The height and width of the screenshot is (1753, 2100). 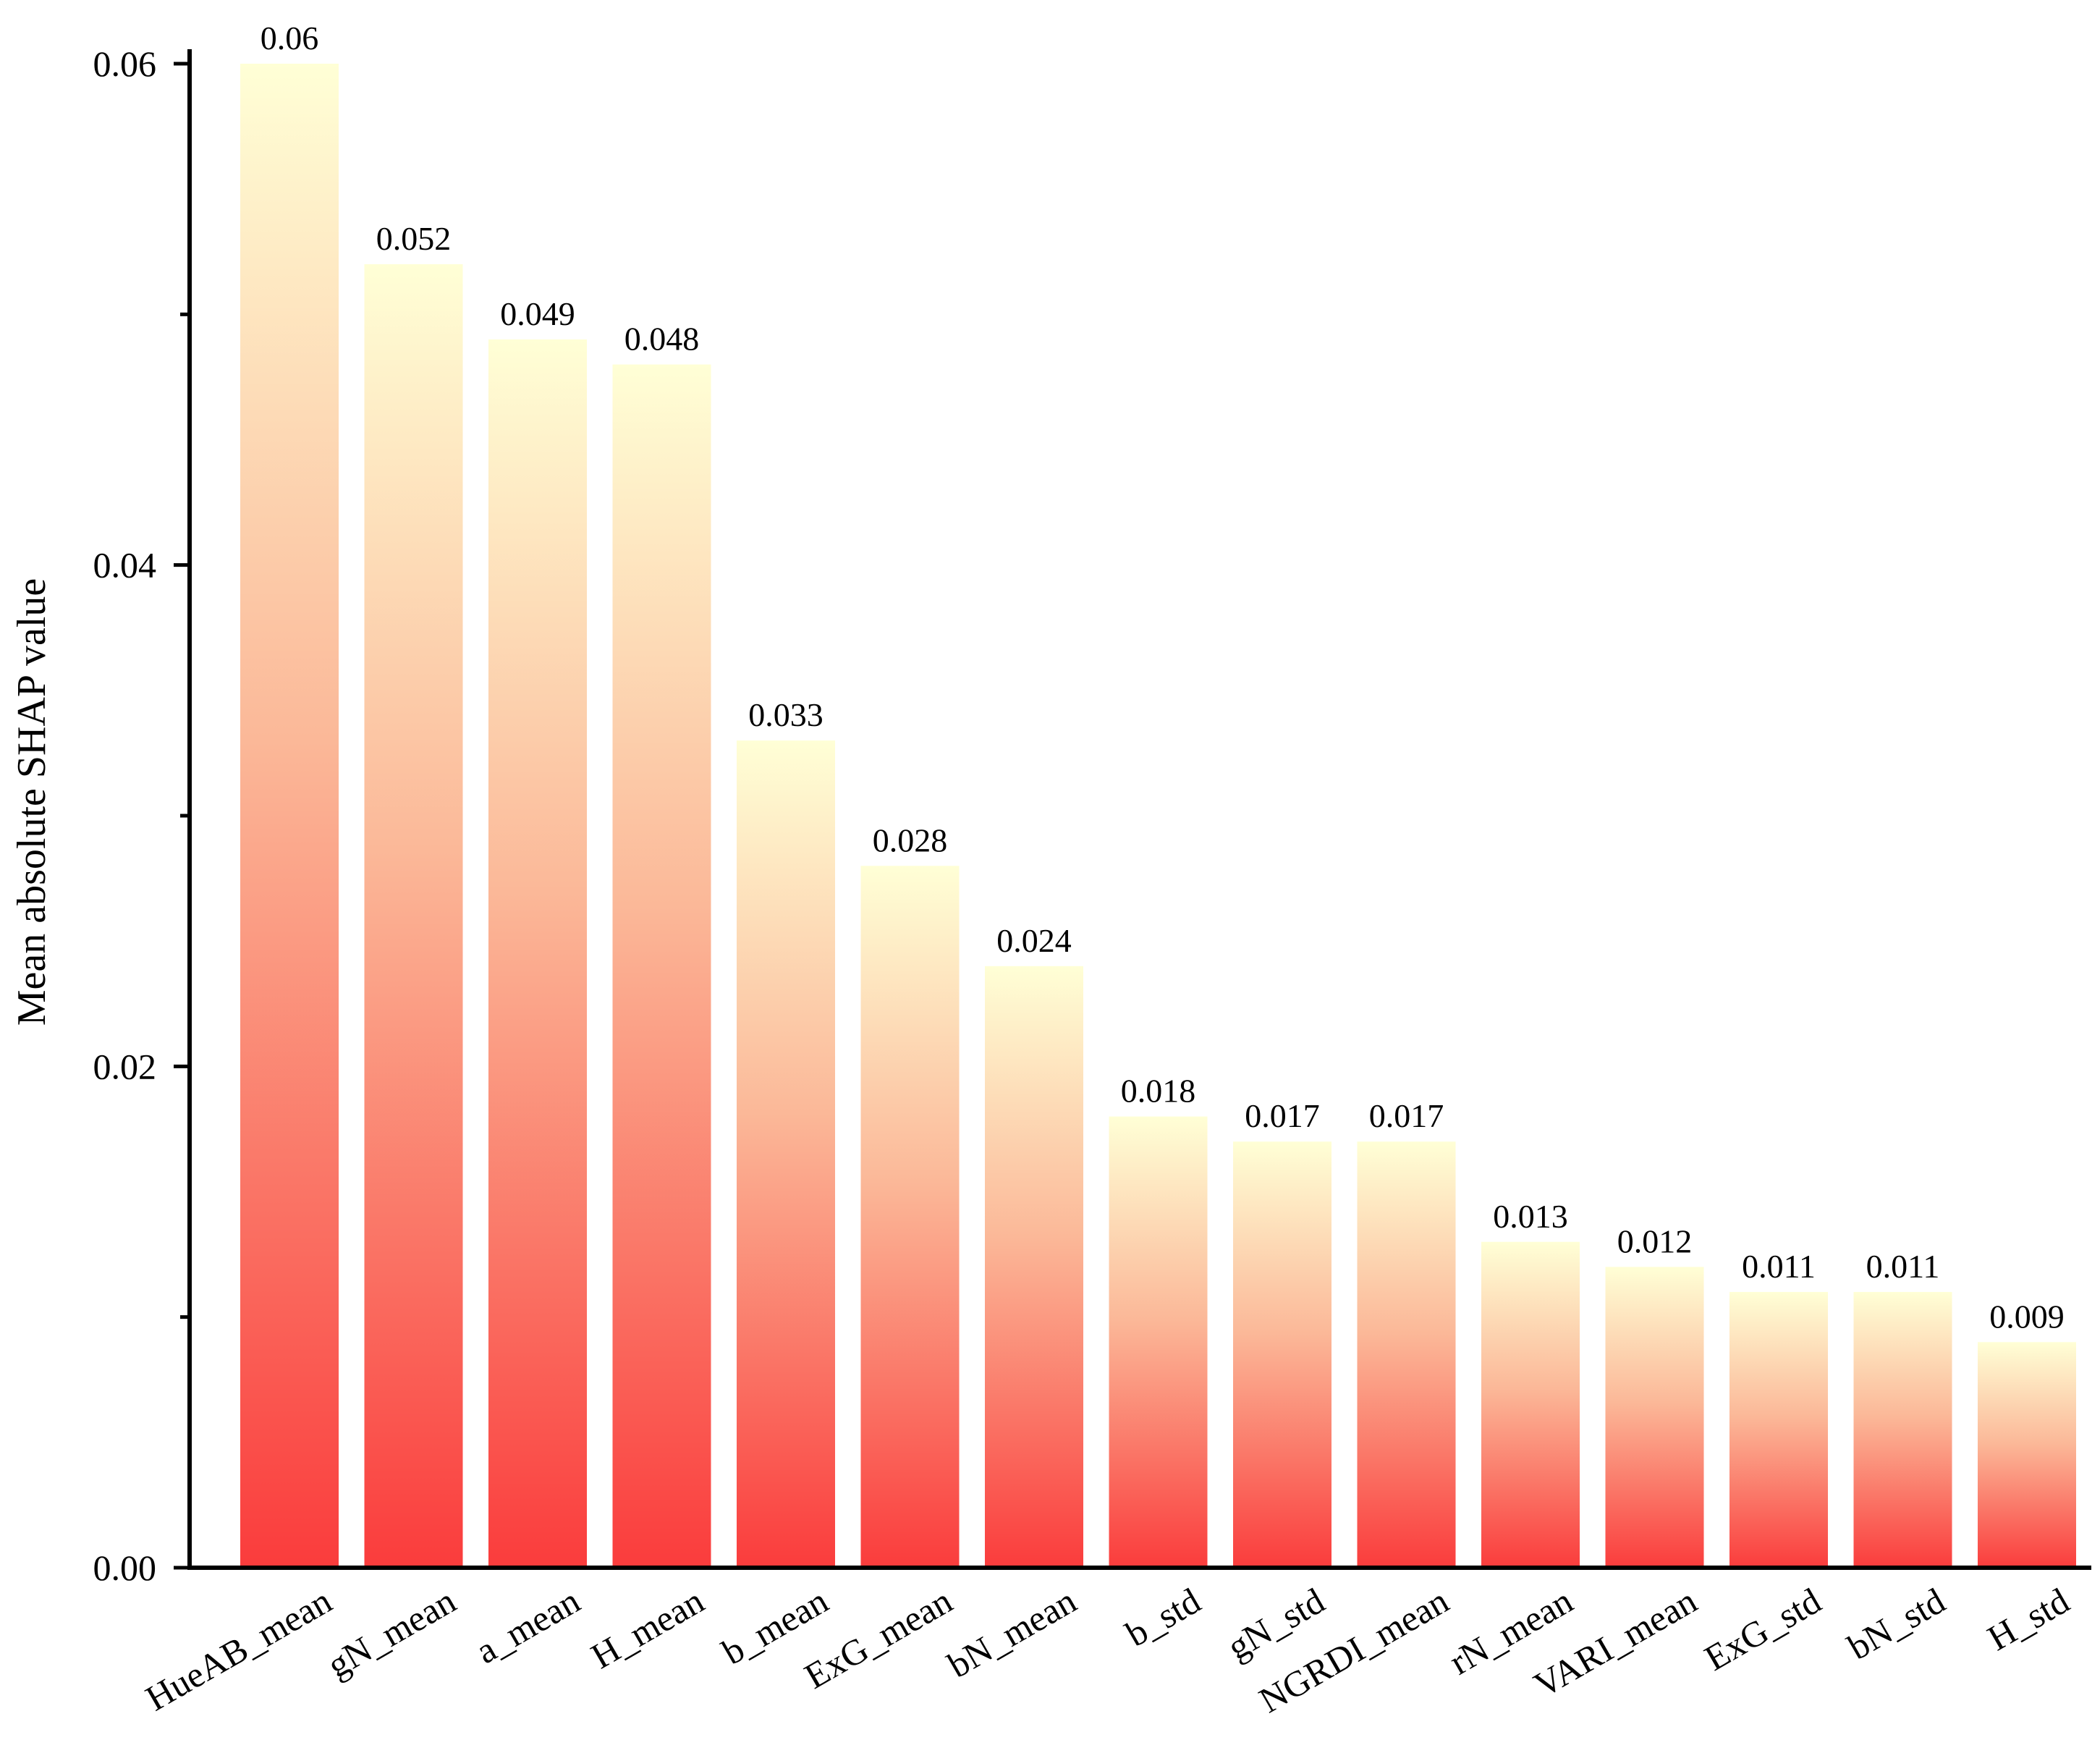 What do you see at coordinates (31, 802) in the screenshot?
I see `y-axis-title: Mean absolute SHAP value` at bounding box center [31, 802].